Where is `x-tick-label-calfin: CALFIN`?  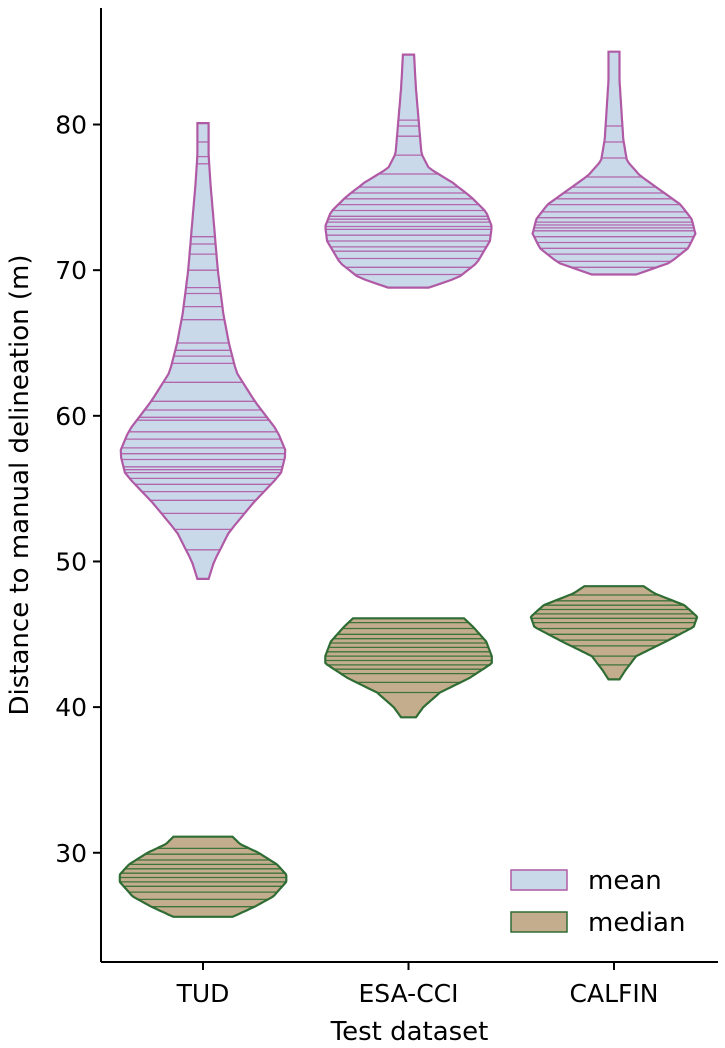 x-tick-label-calfin: CALFIN is located at coordinates (614, 993).